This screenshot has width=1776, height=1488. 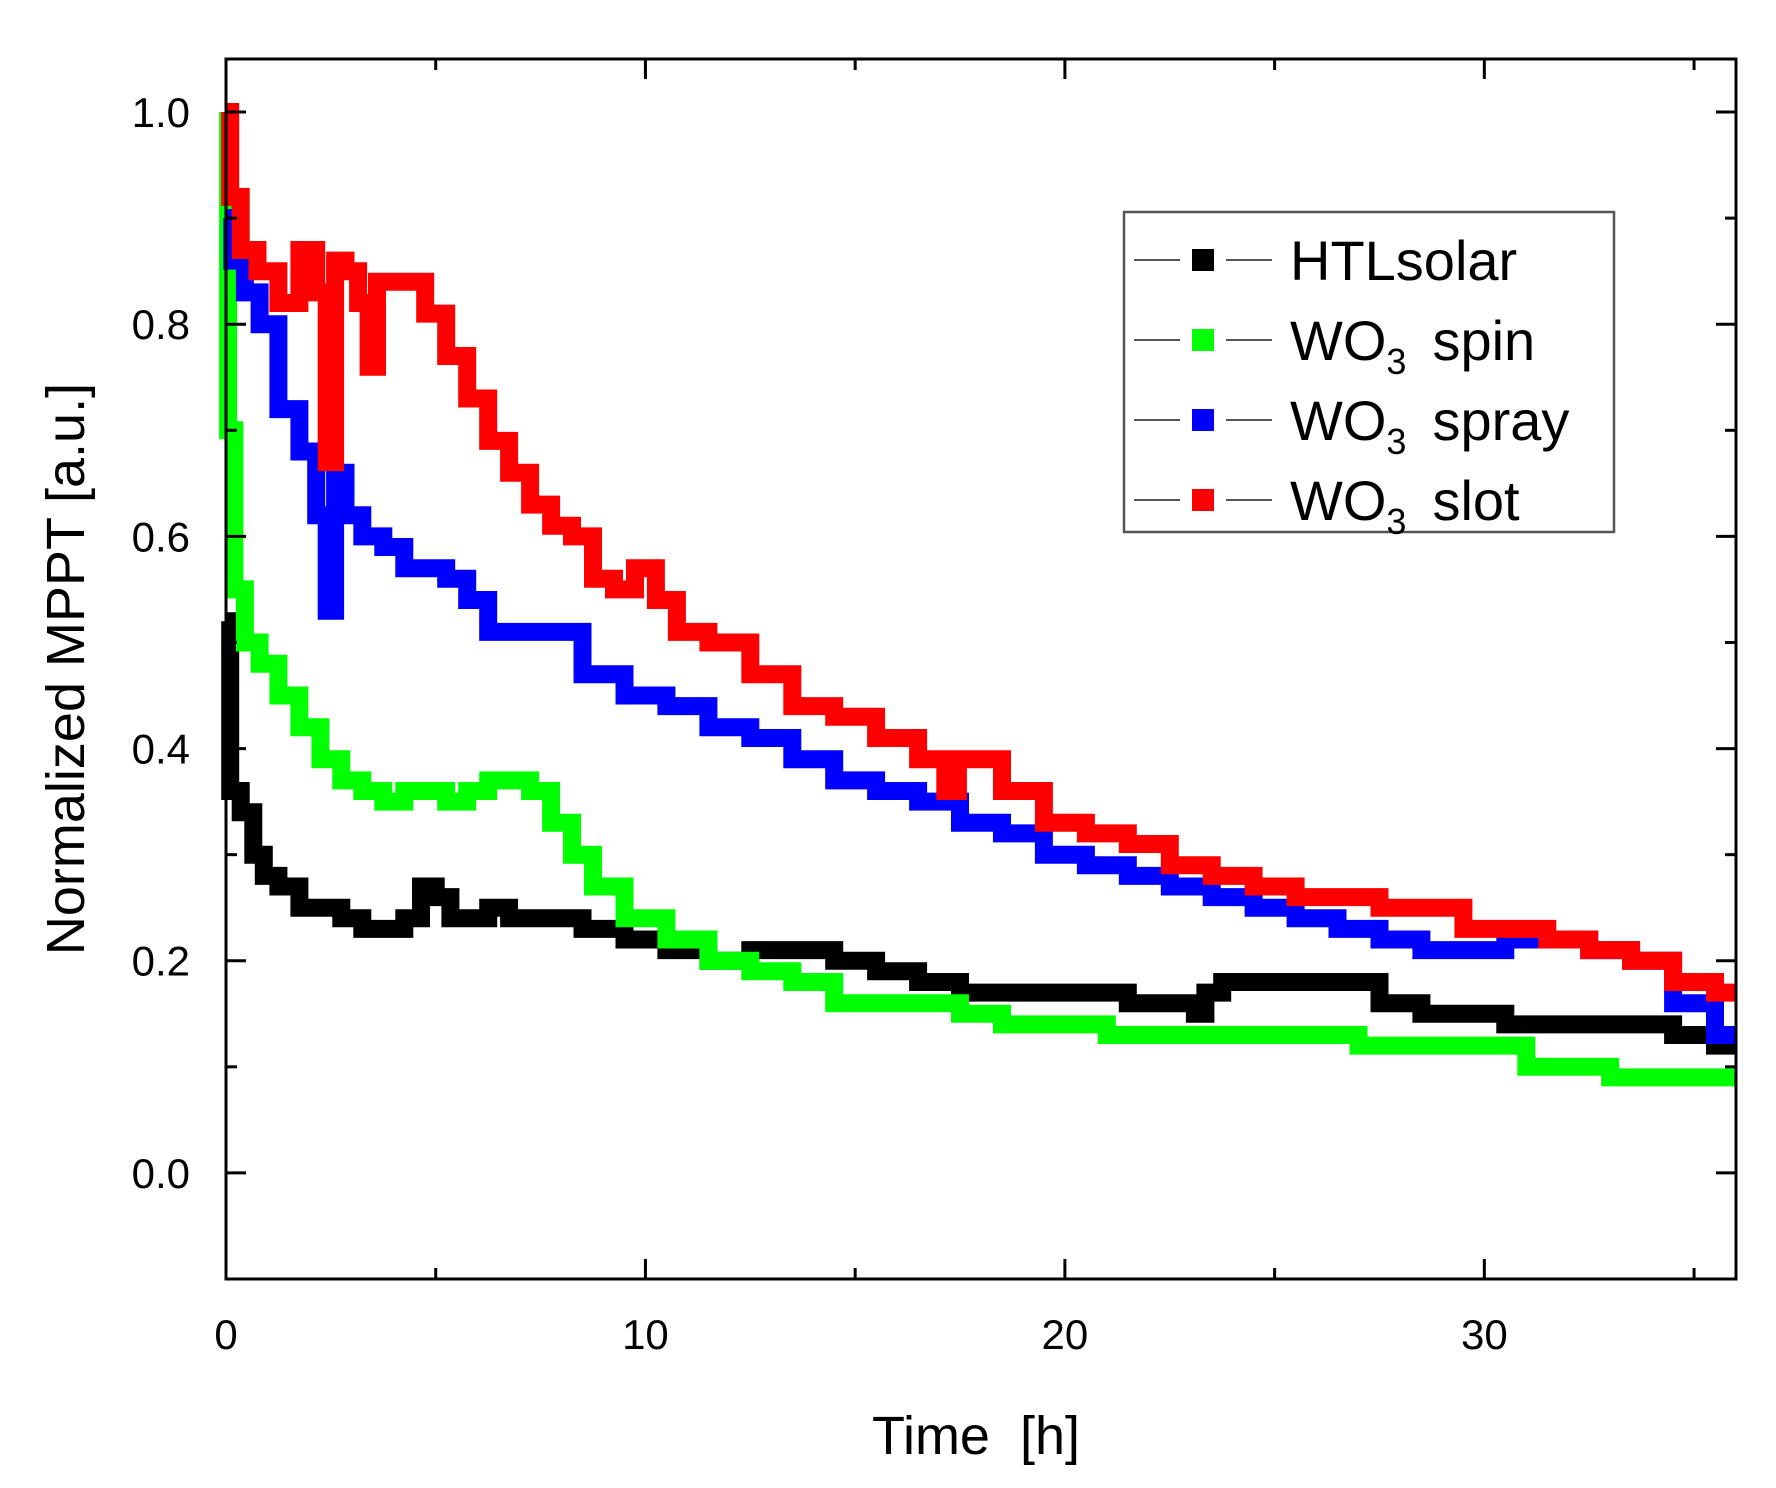 What do you see at coordinates (1203, 500) in the screenshot?
I see `legend-marker-wo3-slot` at bounding box center [1203, 500].